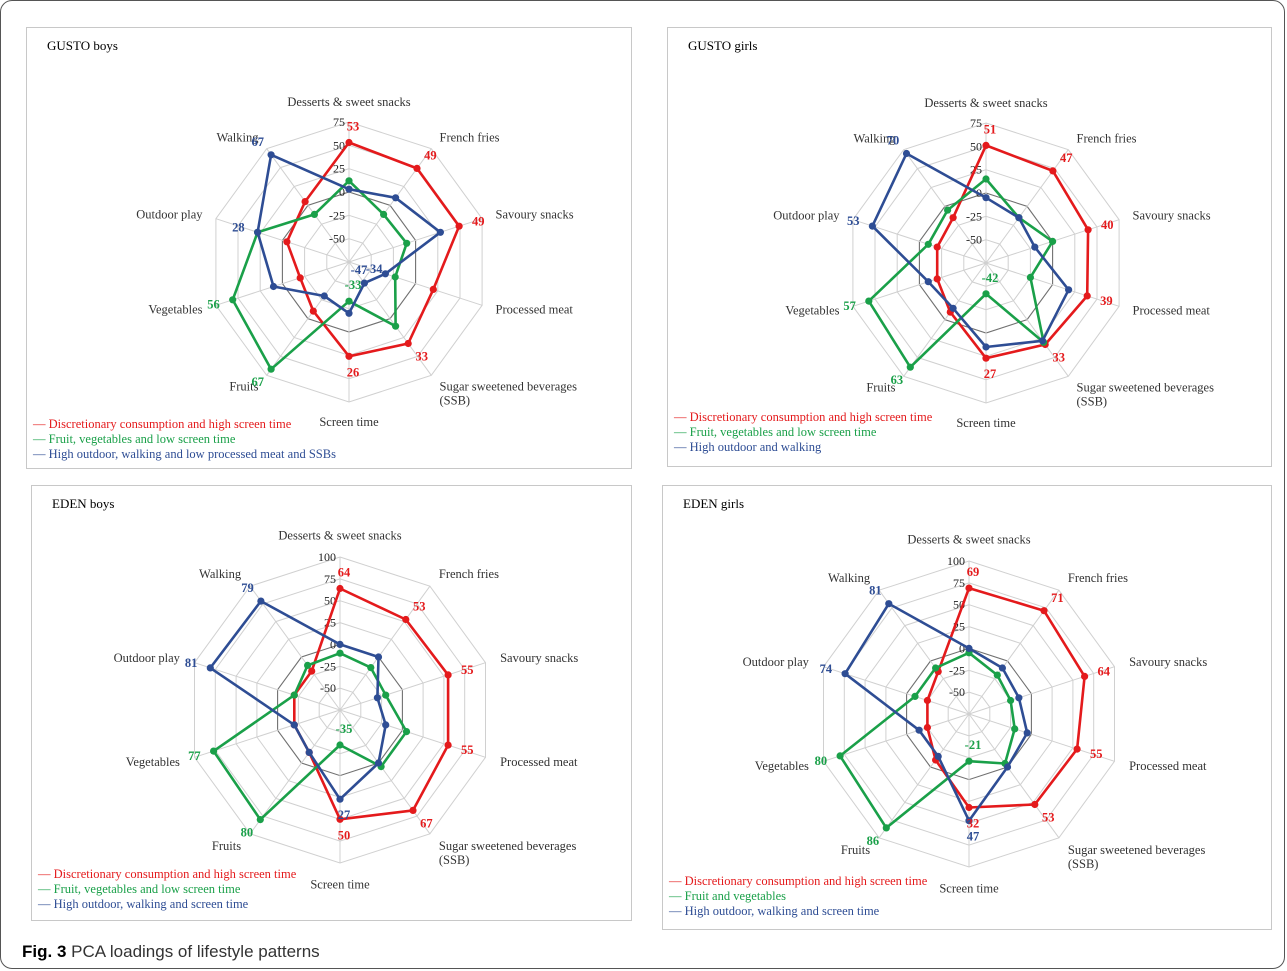  What do you see at coordinates (774, 911) in the screenshot?
I see `legend-item-blue: — High outdoor, walking and screen time` at bounding box center [774, 911].